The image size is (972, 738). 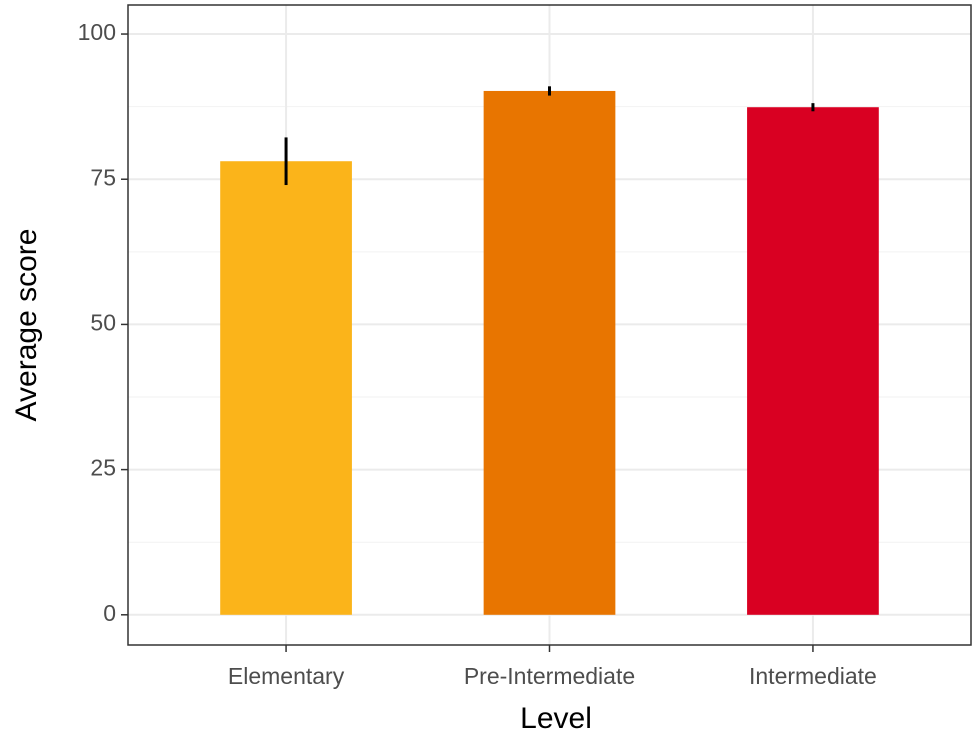 I want to click on y-tick-label: 0, so click(x=109, y=613).